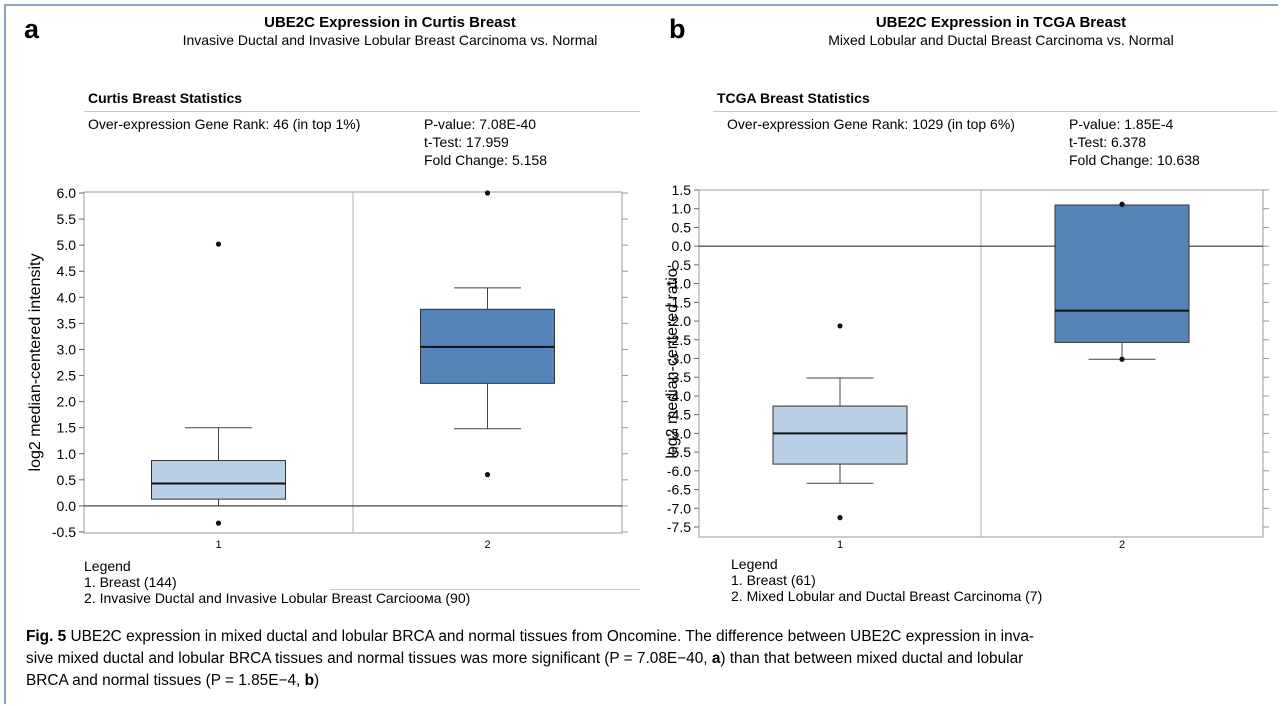 The width and height of the screenshot is (1282, 706). What do you see at coordinates (679, 340) in the screenshot?
I see `y-tick-label-b: -2.5` at bounding box center [679, 340].